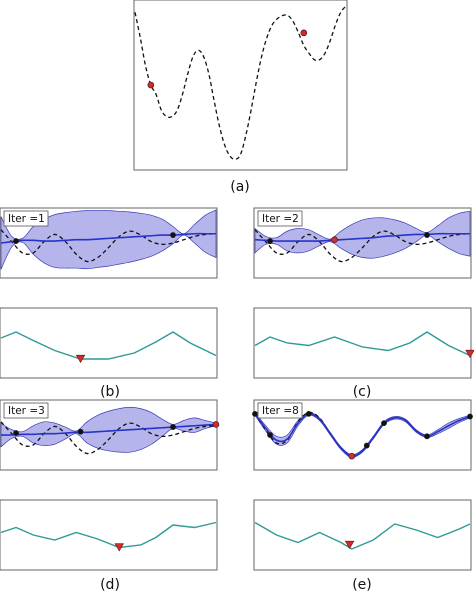  What do you see at coordinates (216, 424) in the screenshot?
I see `next-point-d` at bounding box center [216, 424].